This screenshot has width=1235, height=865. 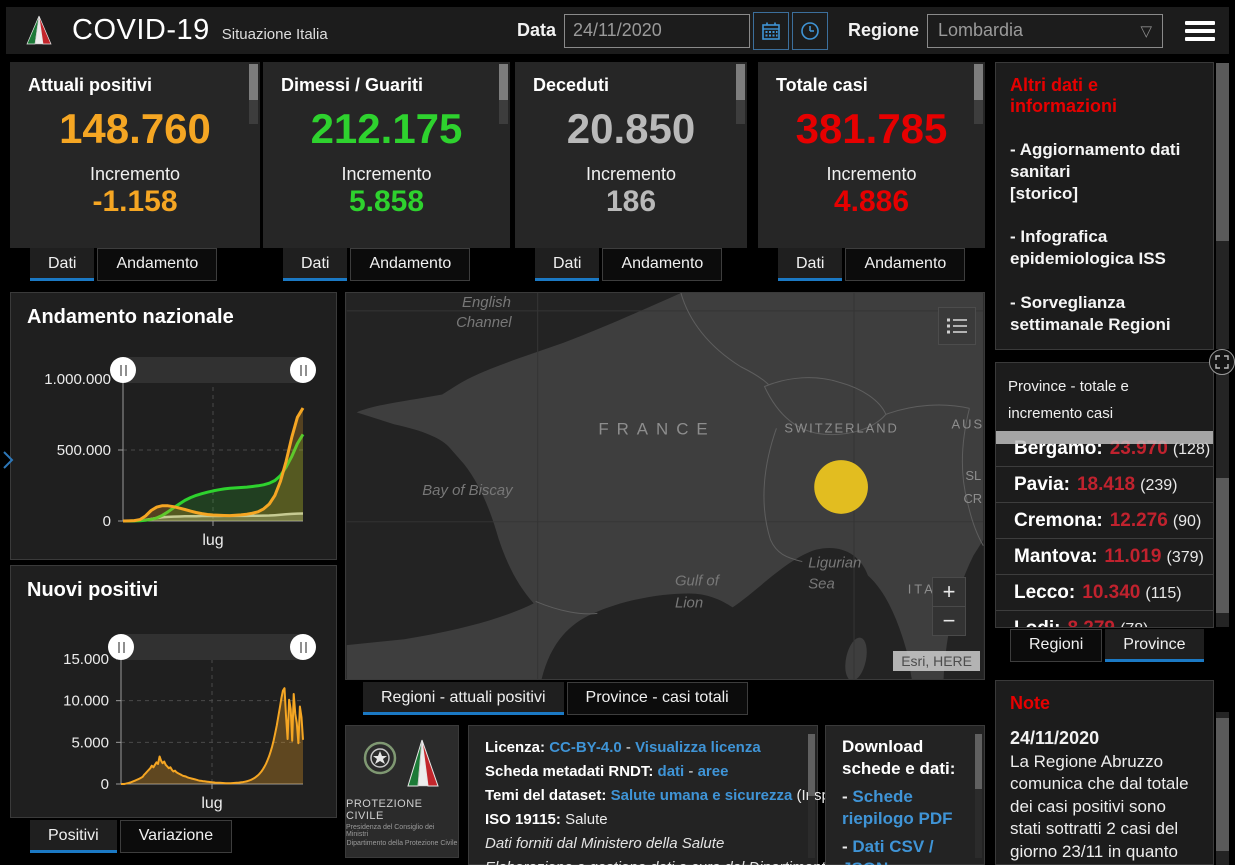 What do you see at coordinates (1104, 485) in the screenshot?
I see `province-row: Pavia: 18.418 (239)` at bounding box center [1104, 485].